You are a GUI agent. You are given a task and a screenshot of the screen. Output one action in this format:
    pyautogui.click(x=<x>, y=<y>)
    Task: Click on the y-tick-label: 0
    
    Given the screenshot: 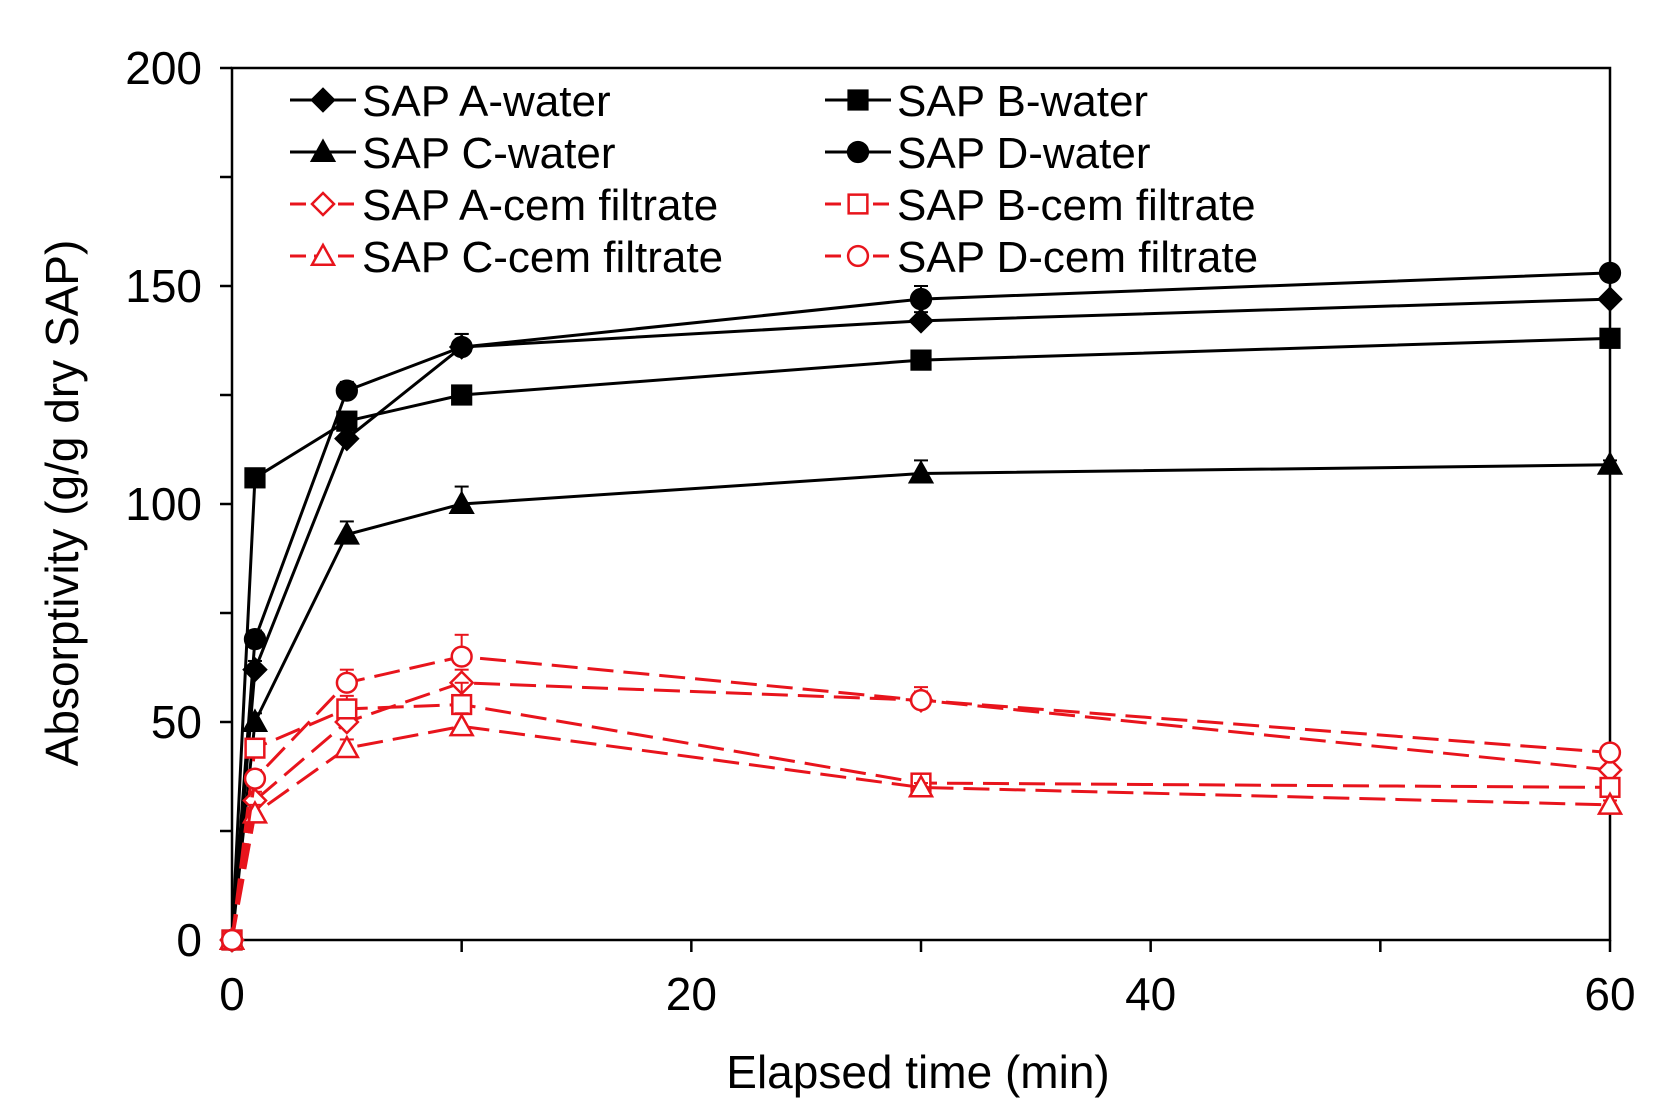 What is the action you would take?
    pyautogui.click(x=189, y=940)
    